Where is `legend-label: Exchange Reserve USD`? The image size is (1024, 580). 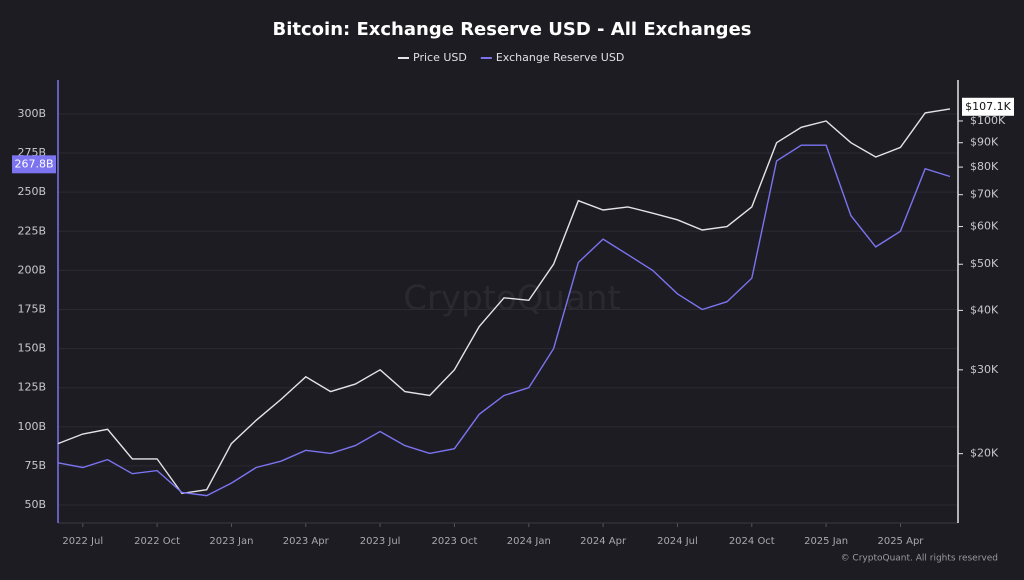 legend-label: Exchange Reserve USD is located at coordinates (560, 57).